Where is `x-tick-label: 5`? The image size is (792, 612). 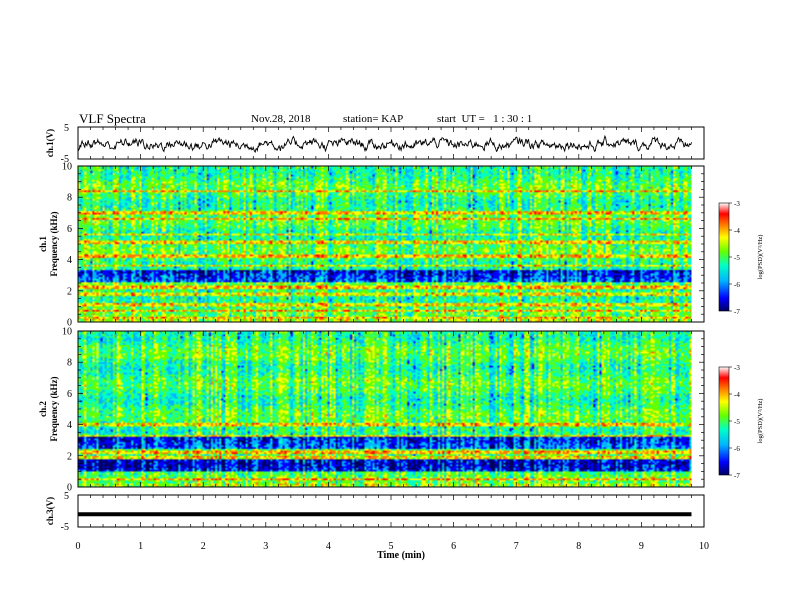
x-tick-label: 5 is located at coordinates (391, 546).